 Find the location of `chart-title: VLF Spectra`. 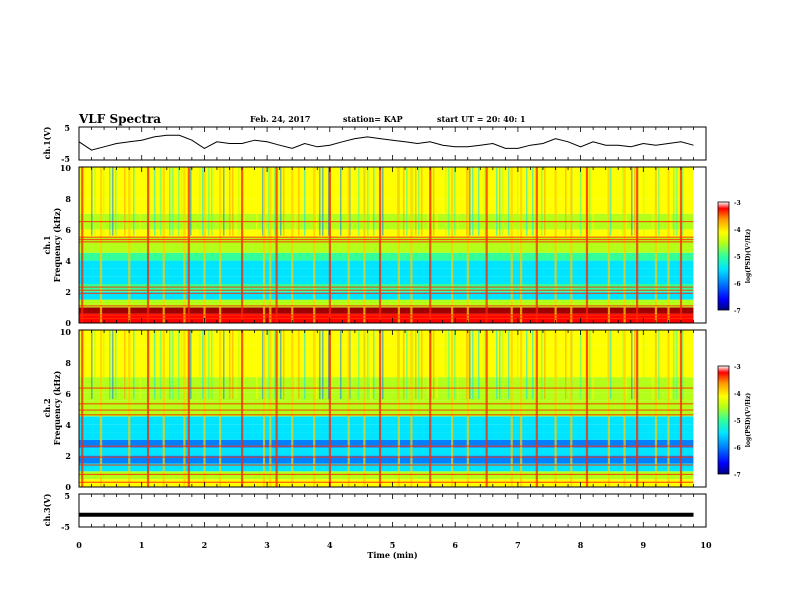

chart-title: VLF Spectra is located at coordinates (119, 119).